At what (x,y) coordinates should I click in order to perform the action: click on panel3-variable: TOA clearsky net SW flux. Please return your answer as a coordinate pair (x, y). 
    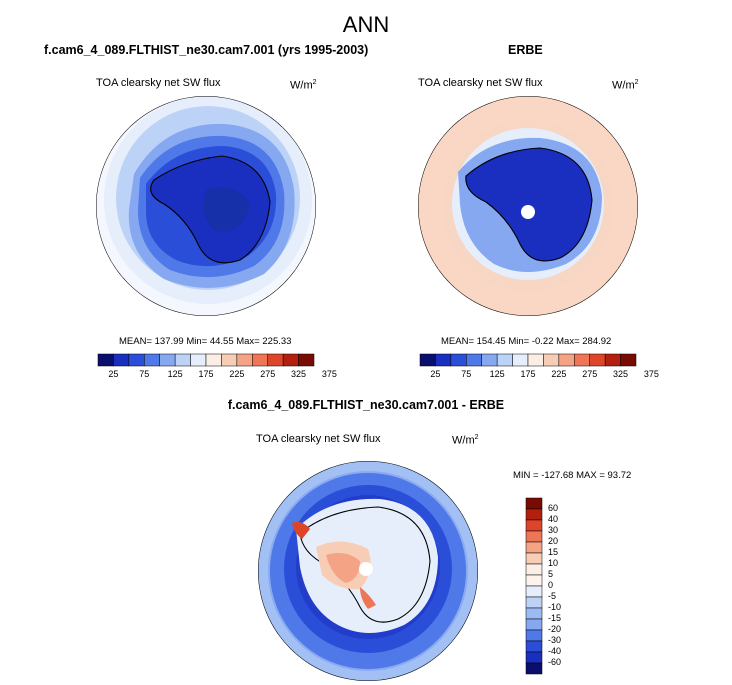
    Looking at the image, I should click on (318, 439).